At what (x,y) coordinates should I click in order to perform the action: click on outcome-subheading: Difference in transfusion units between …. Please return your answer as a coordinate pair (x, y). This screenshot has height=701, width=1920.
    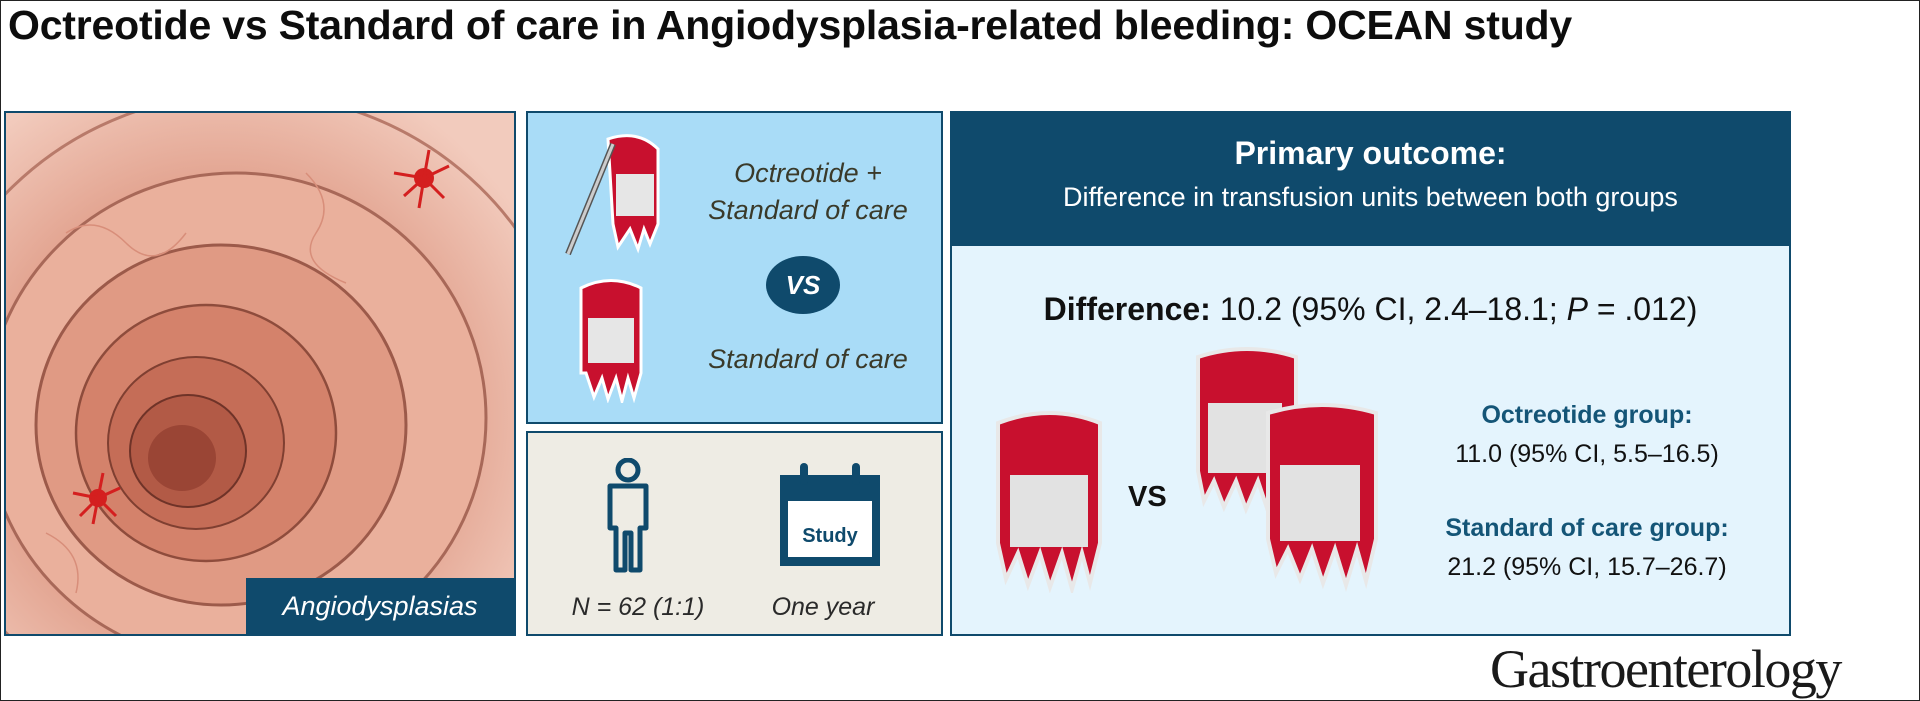
    Looking at the image, I should click on (1370, 197).